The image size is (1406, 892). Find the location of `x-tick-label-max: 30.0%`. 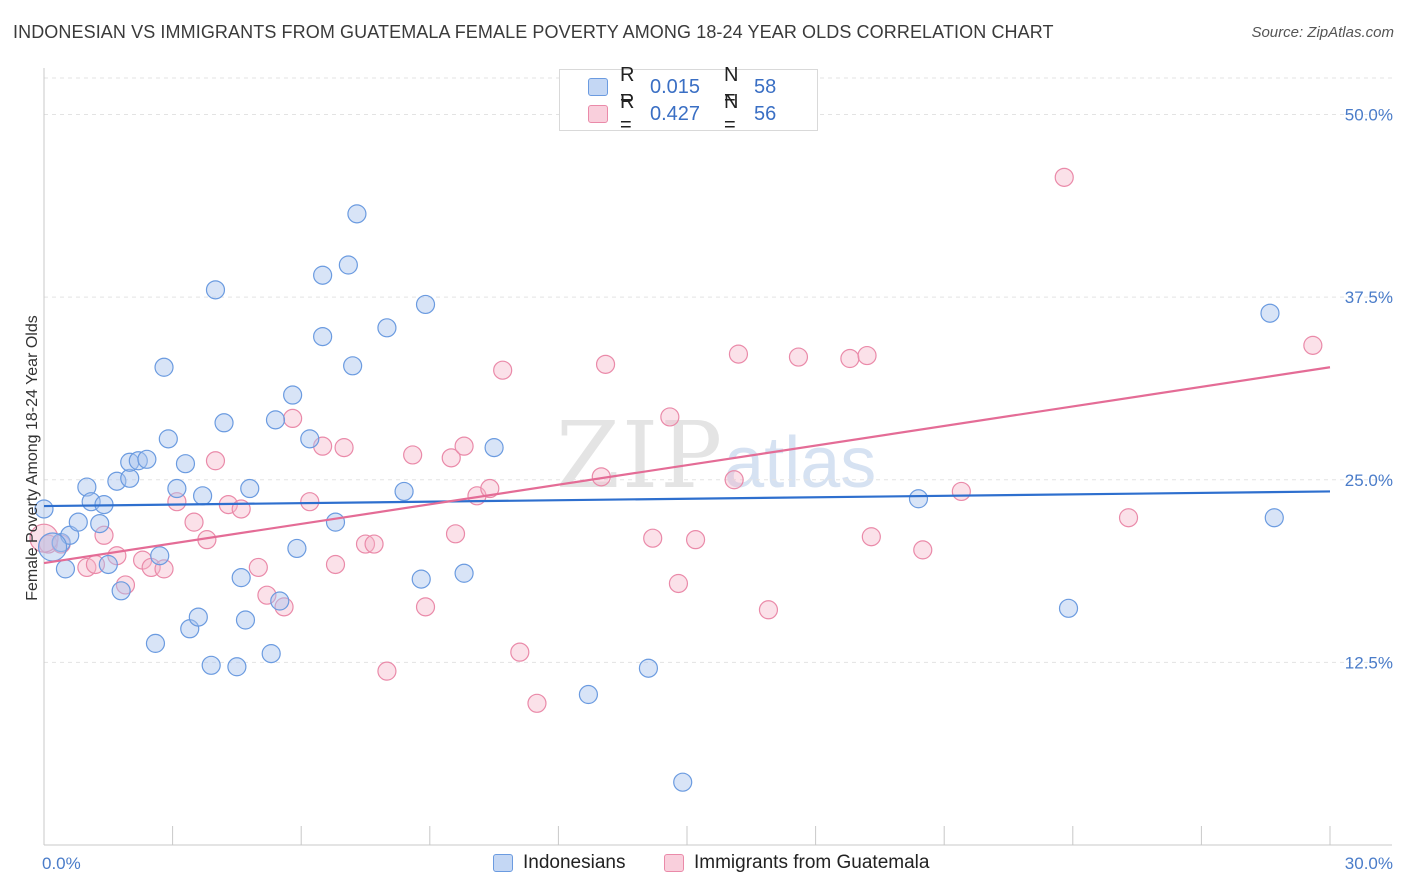

x-tick-label-max: 30.0% is located at coordinates (1369, 863).